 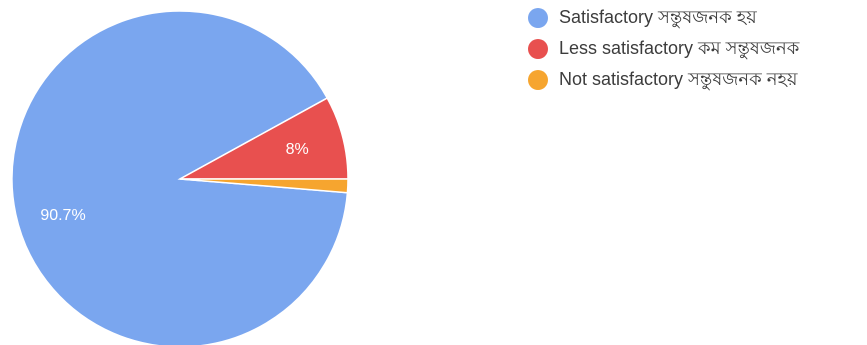 What do you see at coordinates (678, 78) in the screenshot?
I see `legend-label-not-satisfactory: Not satisfactory সন্তুষজনক নহয়` at bounding box center [678, 78].